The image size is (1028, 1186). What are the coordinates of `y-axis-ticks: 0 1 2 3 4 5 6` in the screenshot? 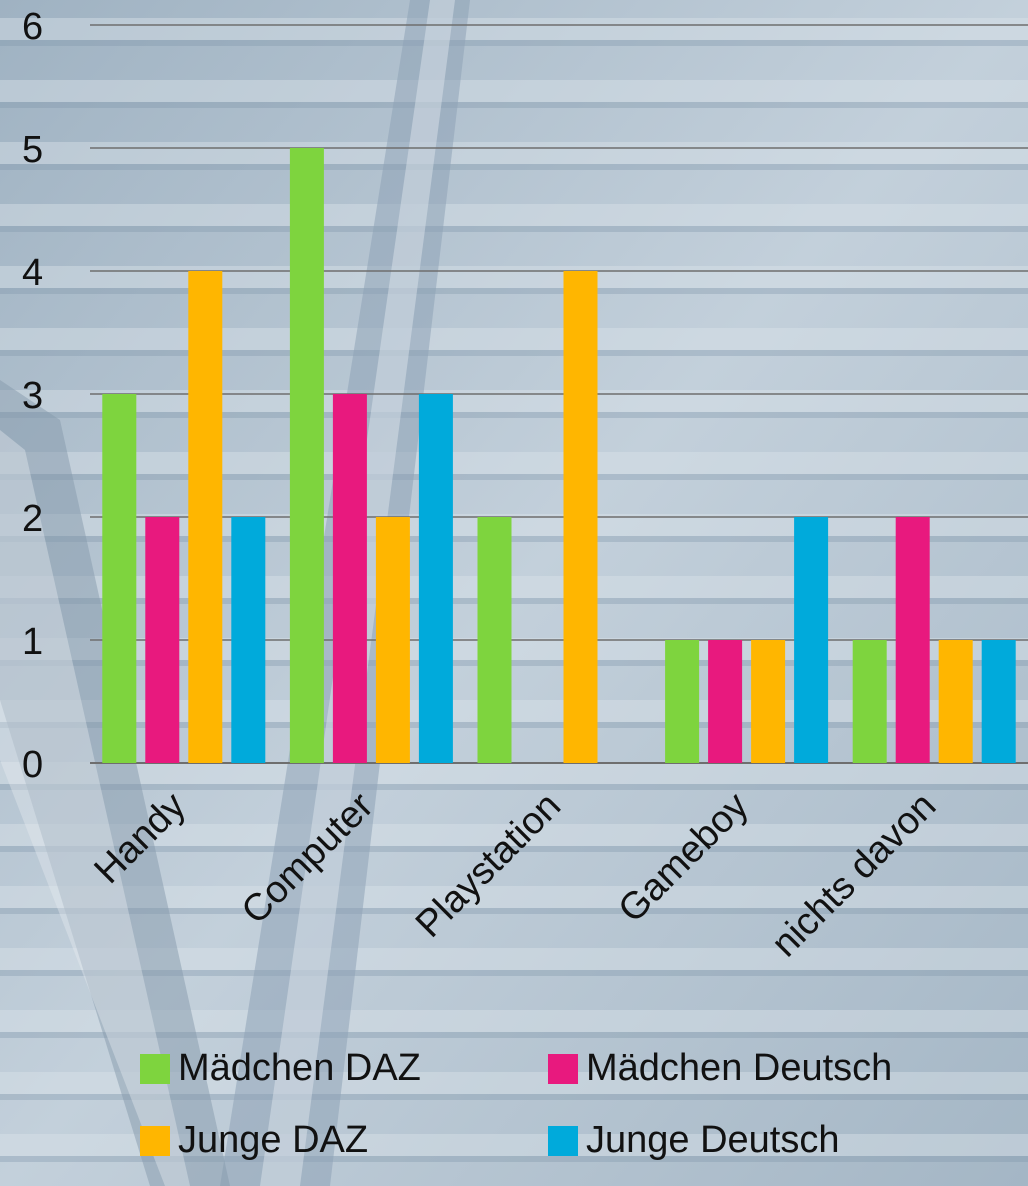 It's located at (32, 396).